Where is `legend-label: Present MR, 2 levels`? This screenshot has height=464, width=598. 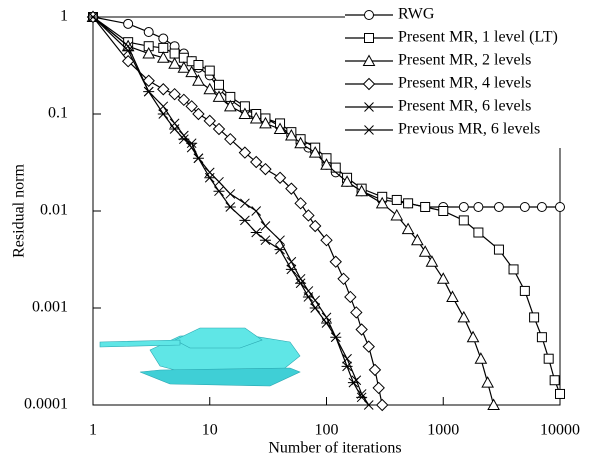 legend-label: Present MR, 2 levels is located at coordinates (464, 60).